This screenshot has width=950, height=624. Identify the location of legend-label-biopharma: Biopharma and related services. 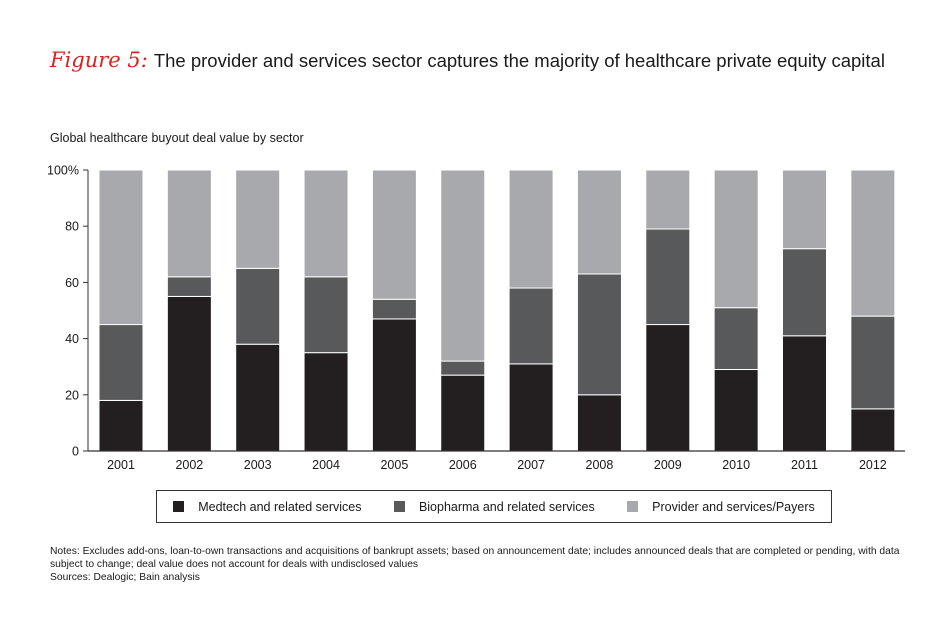
(506, 506).